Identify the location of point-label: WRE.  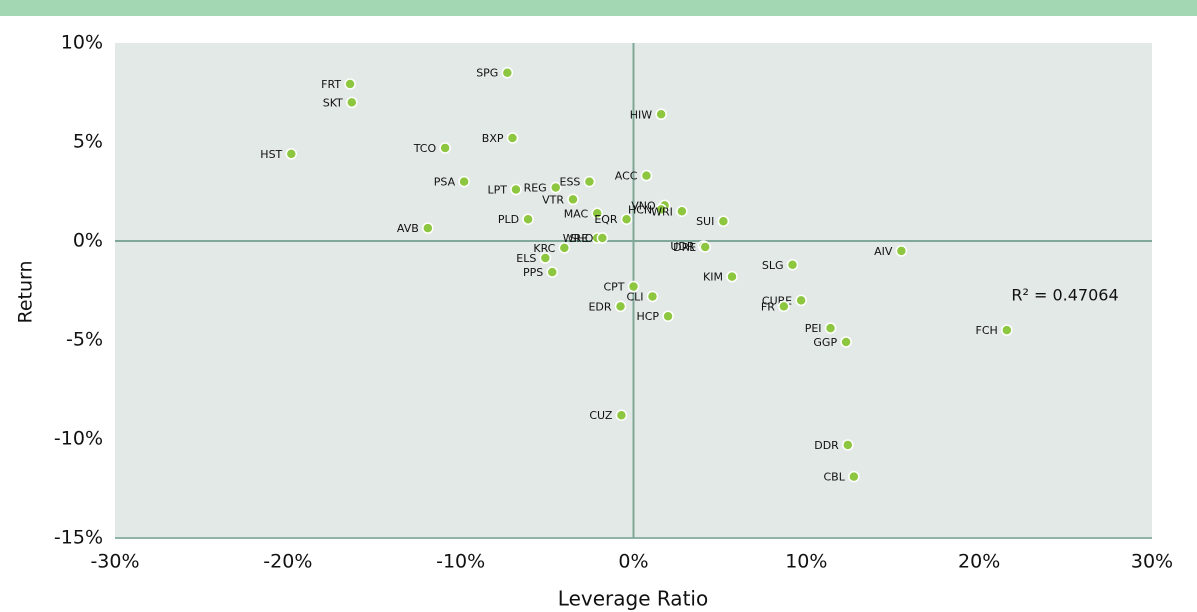
(576, 238).